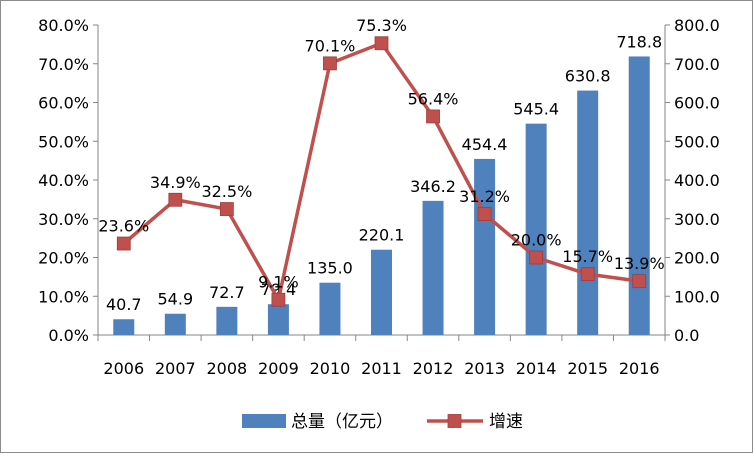 This screenshot has width=753, height=456. What do you see at coordinates (226, 191) in the screenshot?
I see `line-data-label: 32.5%` at bounding box center [226, 191].